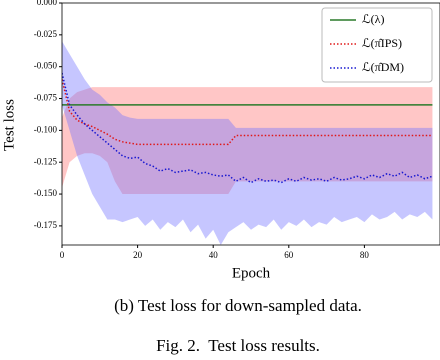 Image resolution: width=440 pixels, height=360 pixels. Describe the element at coordinates (46, 225) in the screenshot. I see `y-tick-label: -0.175` at that location.